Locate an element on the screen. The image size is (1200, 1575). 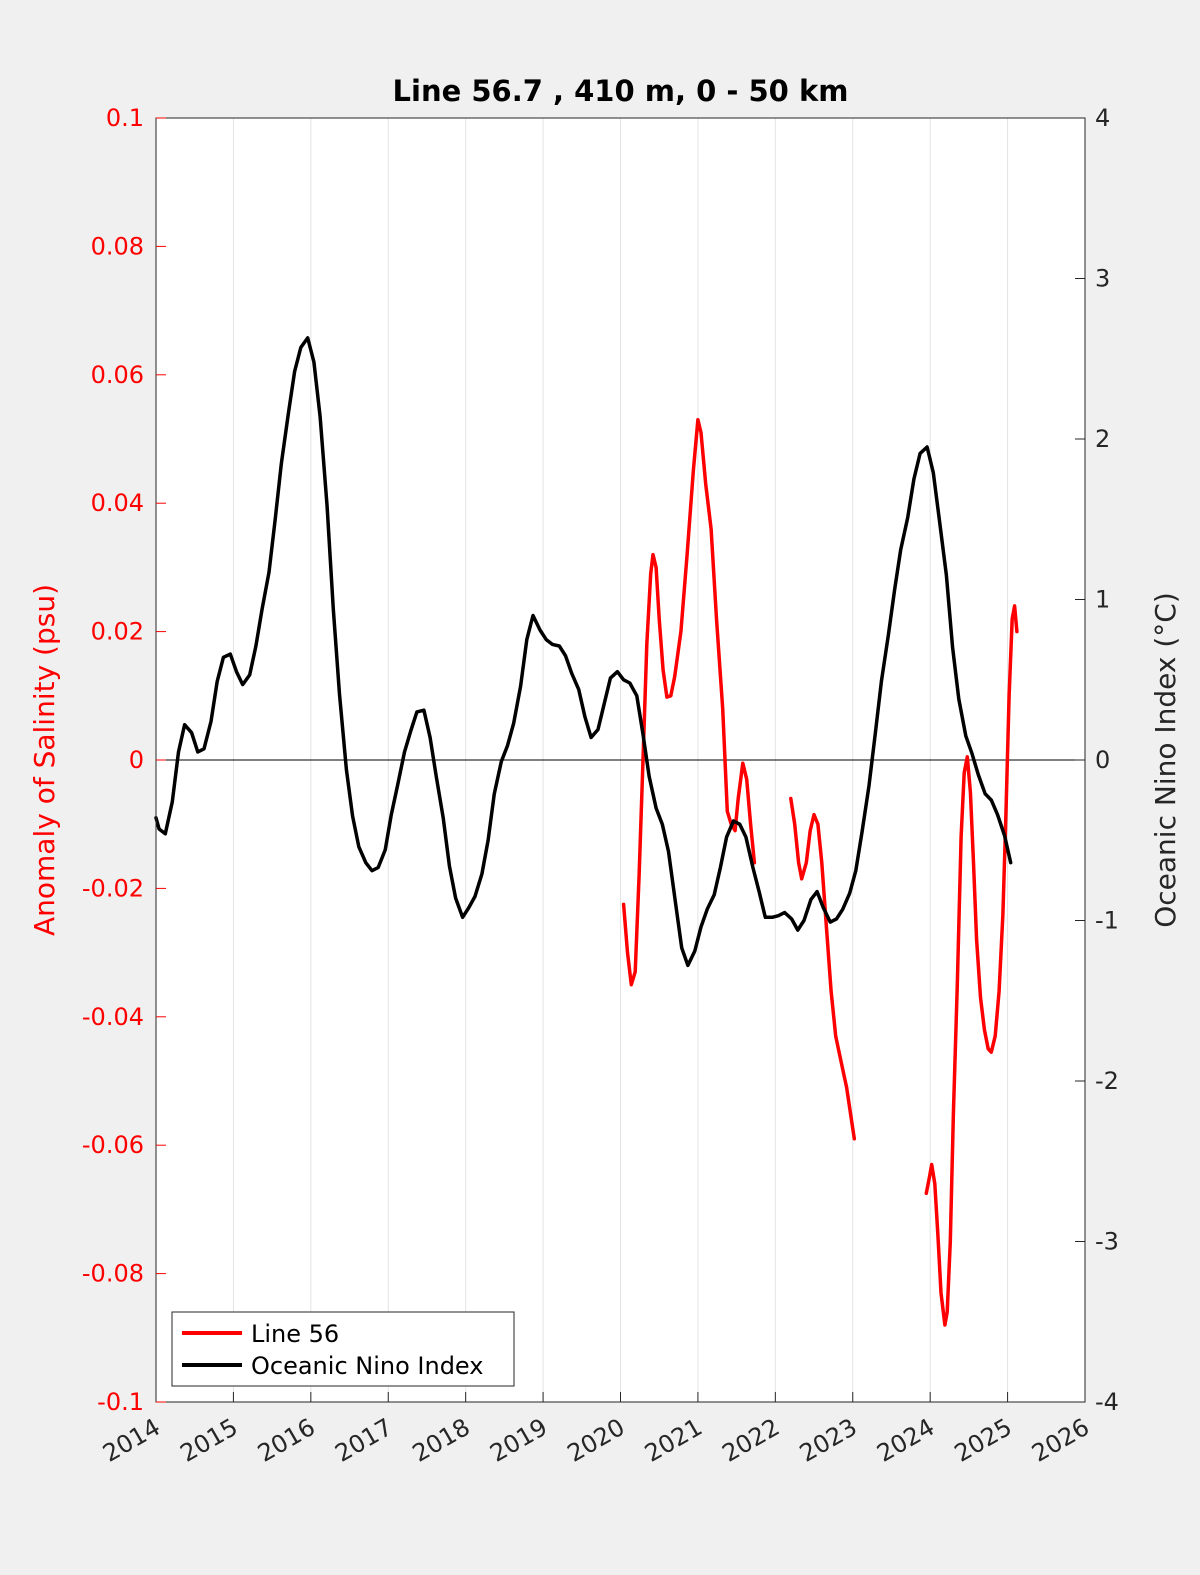
right-y-tick-label: 2 is located at coordinates (1102, 439).